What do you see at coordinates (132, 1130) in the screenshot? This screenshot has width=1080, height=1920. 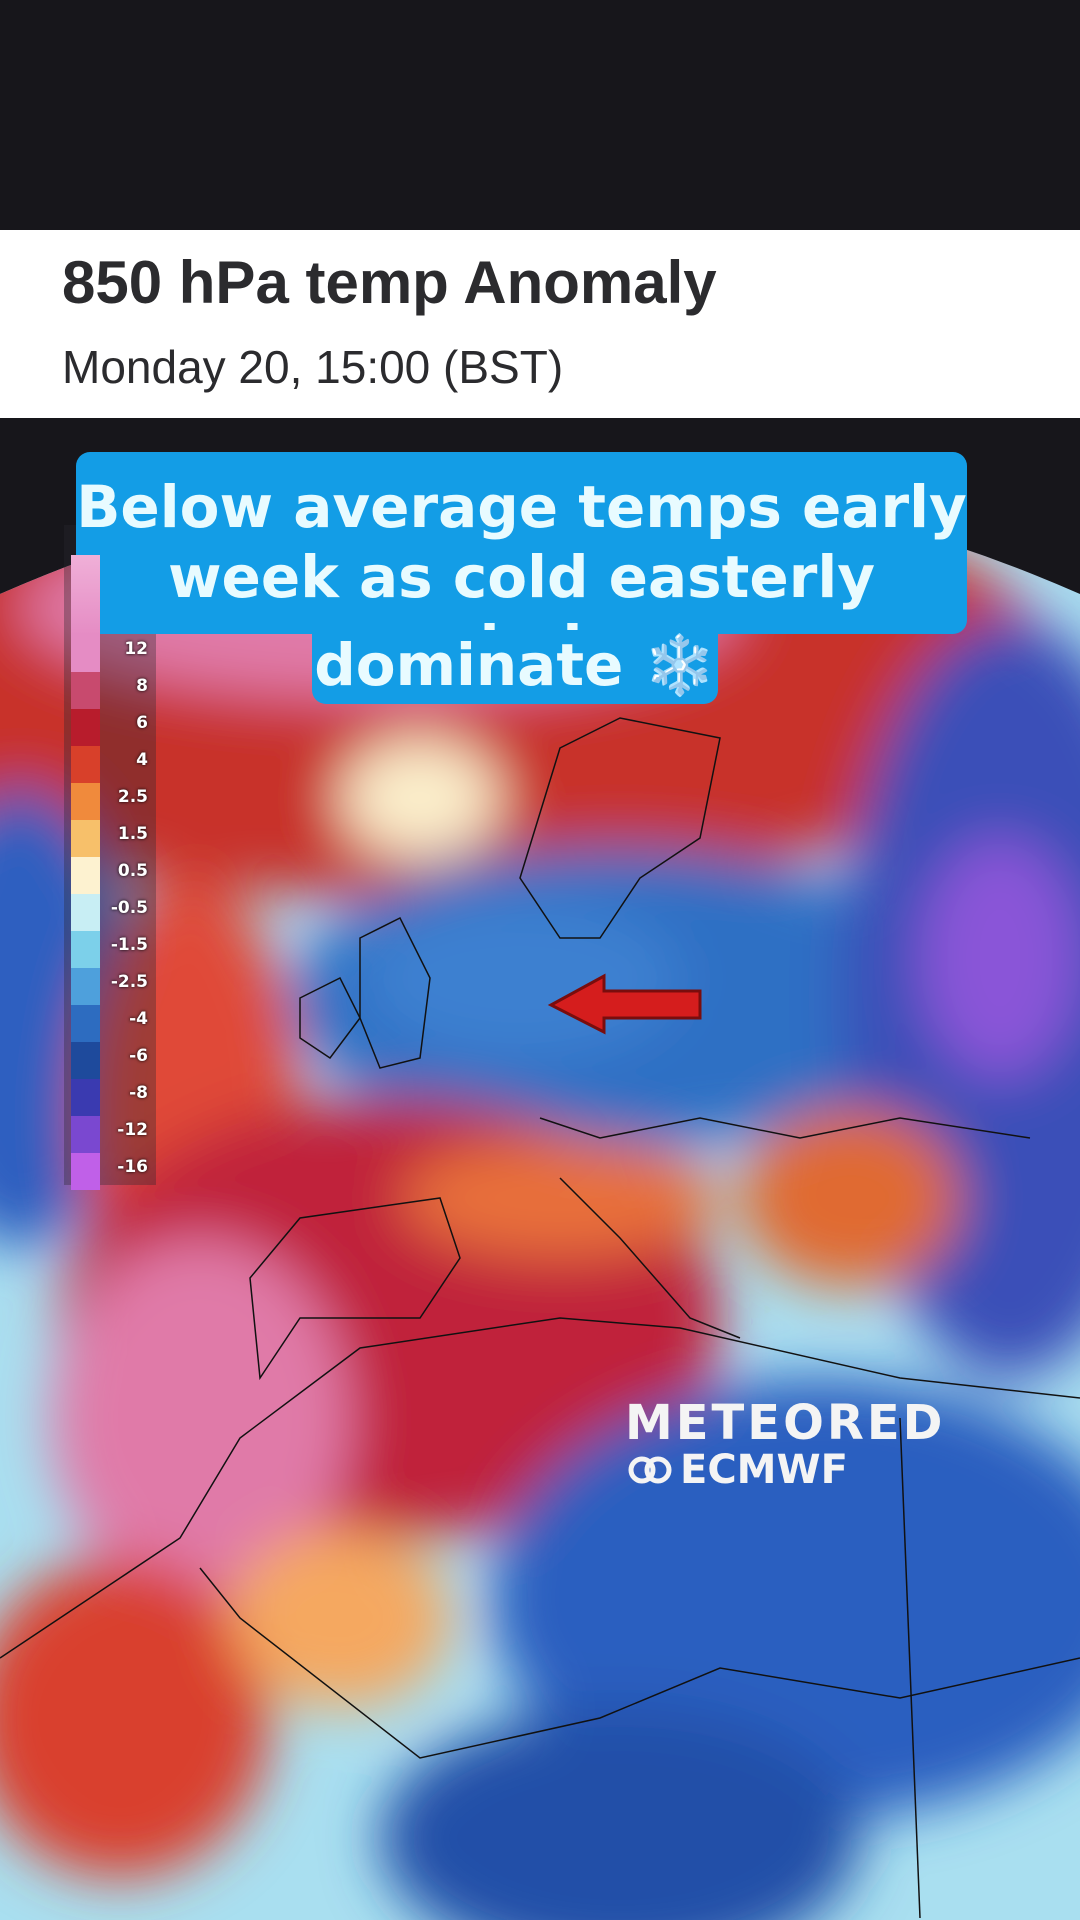 I see `legend-label: -12` at bounding box center [132, 1130].